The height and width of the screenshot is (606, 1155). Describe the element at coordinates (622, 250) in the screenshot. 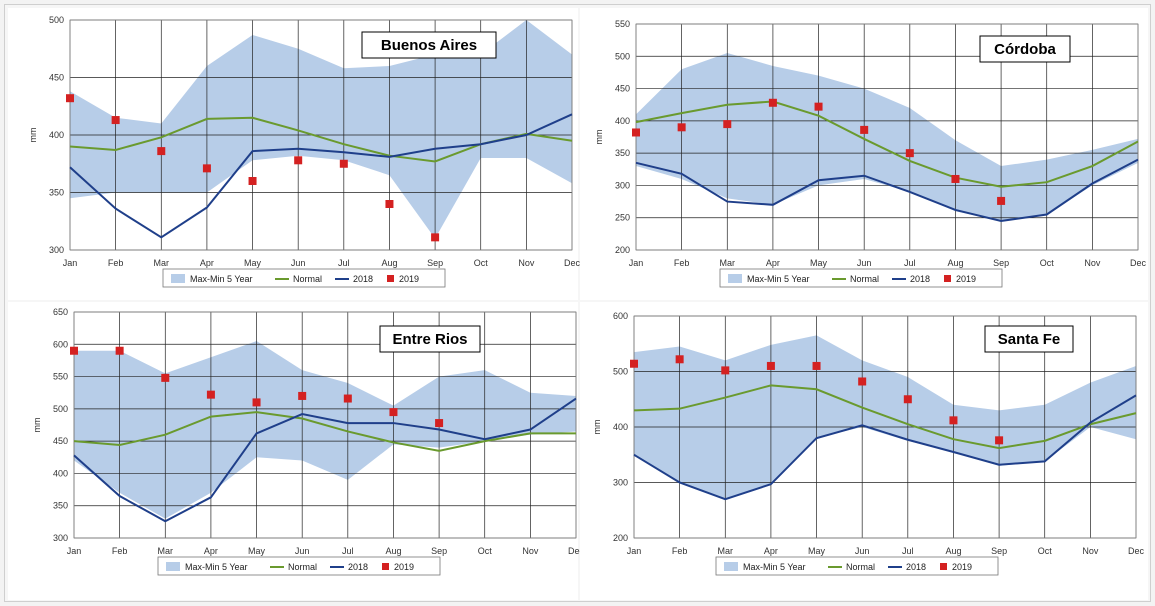

I see `y-tick-label: 200` at that location.